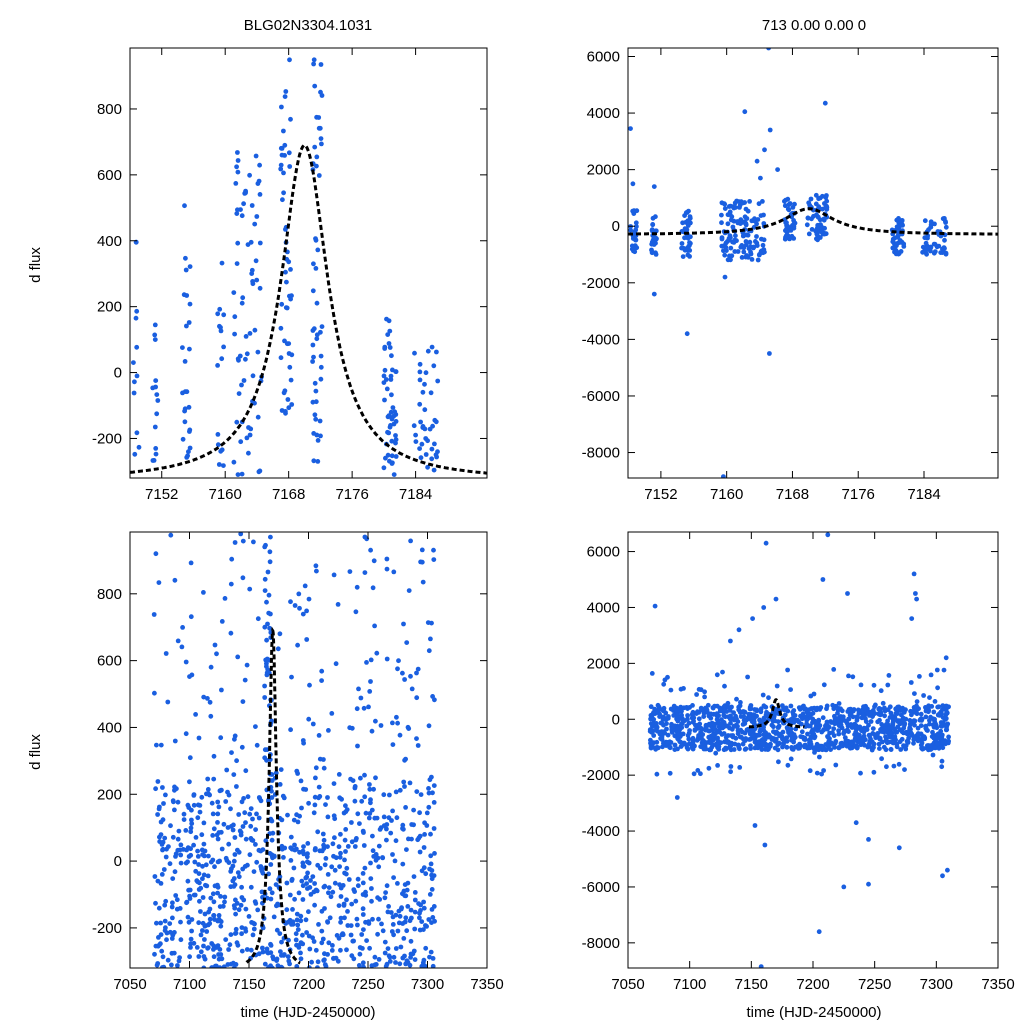 The image size is (1024, 1024). Describe the element at coordinates (288, 494) in the screenshot. I see `x-tick-label: 7168` at that location.